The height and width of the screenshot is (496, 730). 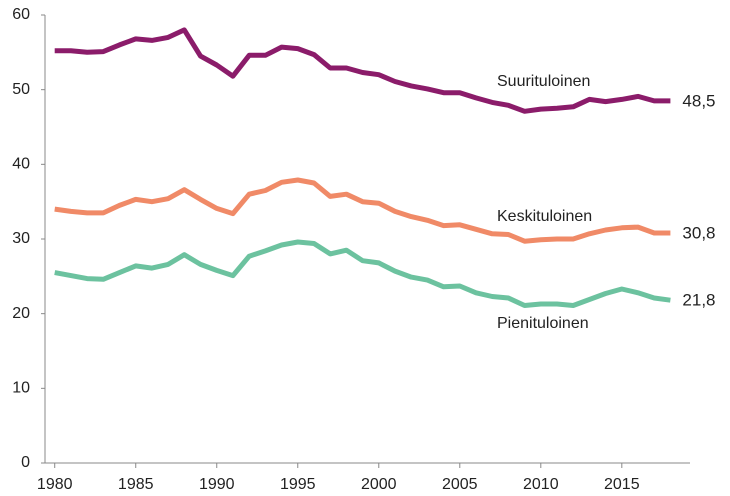 What do you see at coordinates (698, 100) in the screenshot?
I see `end-label: 48,5` at bounding box center [698, 100].